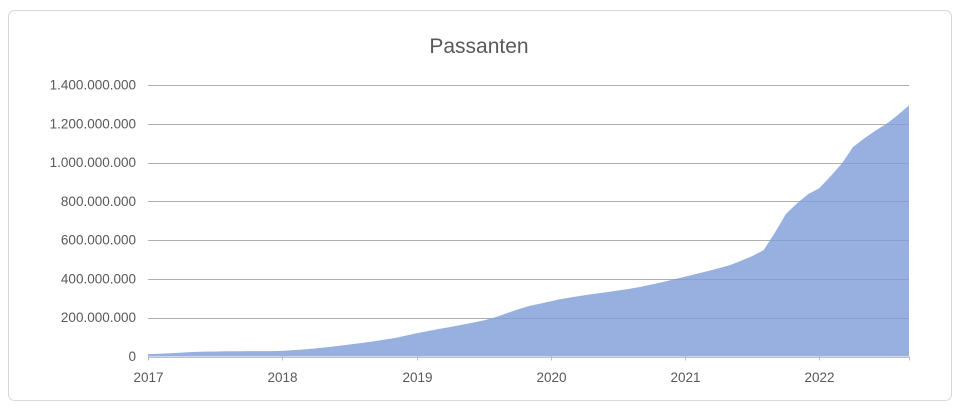  I want to click on x-axis-tick-label: 2021, so click(685, 377).